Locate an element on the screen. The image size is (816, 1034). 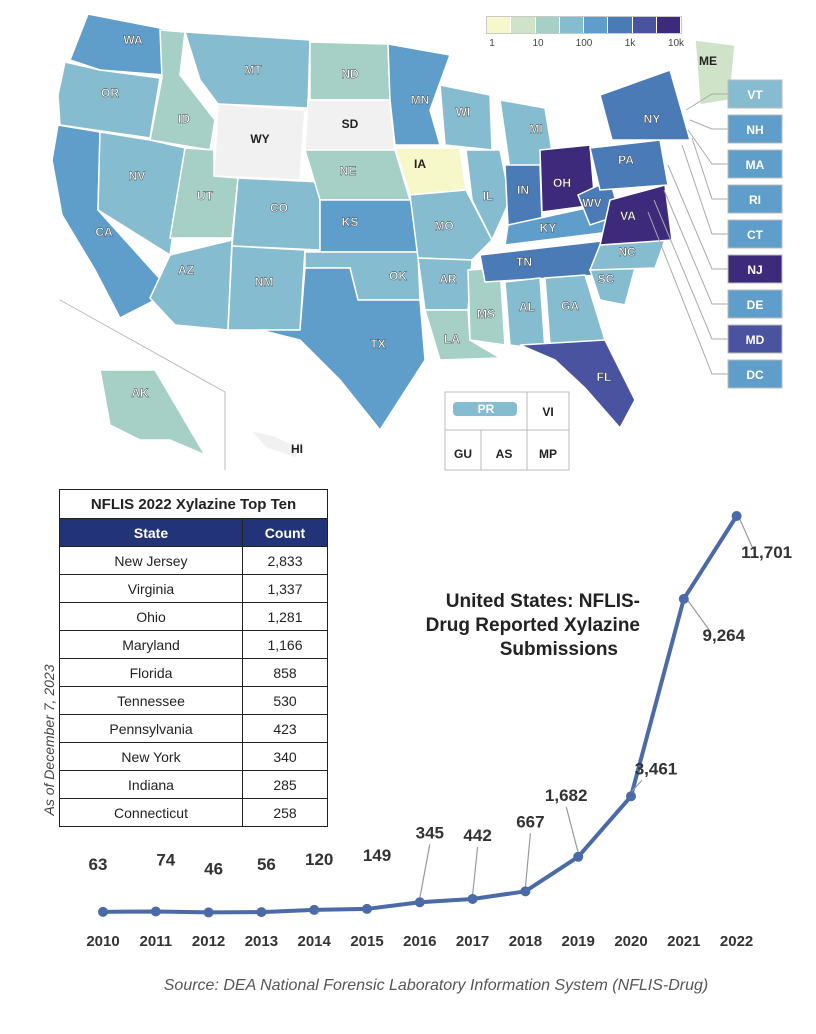
state-ar: AR is located at coordinates (445, 284).